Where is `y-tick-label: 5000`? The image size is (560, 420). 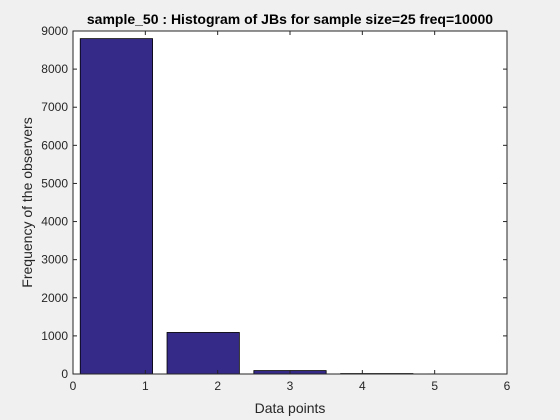
y-tick-label: 5000 is located at coordinates (54, 183).